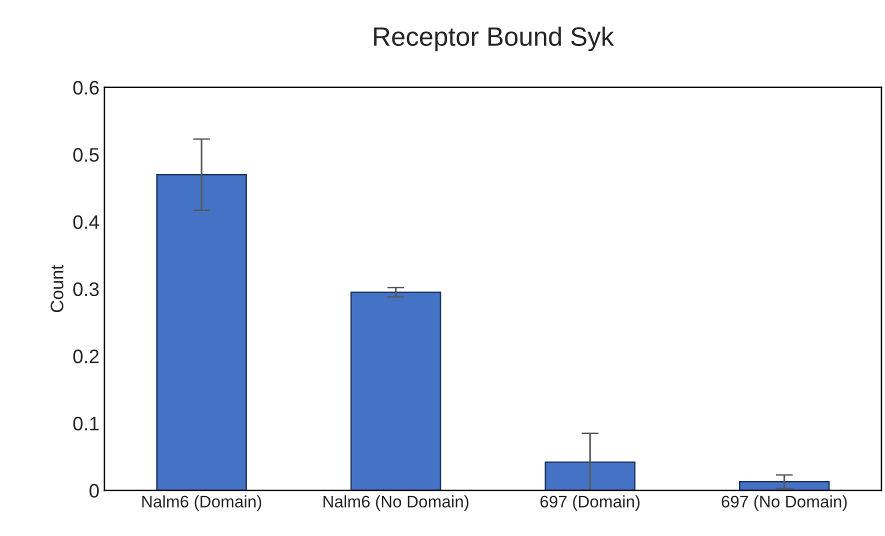 This screenshot has width=885, height=536. I want to click on y-tick-label: 0.2, so click(86, 357).